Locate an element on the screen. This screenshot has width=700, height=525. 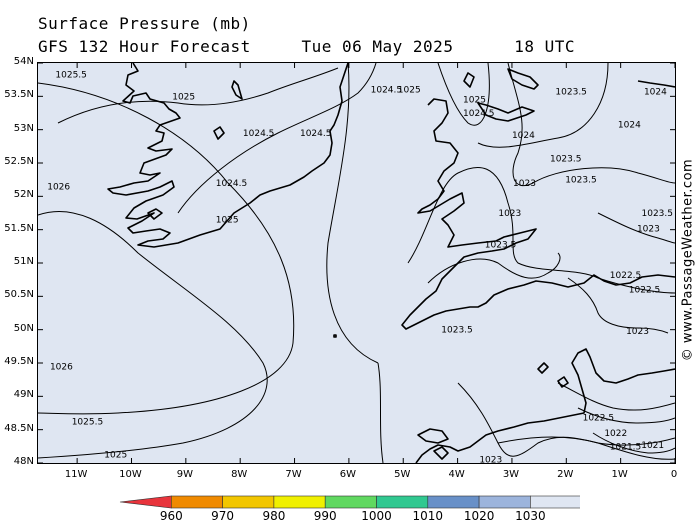
lon-tick-label: 7W is located at coordinates (293, 474).